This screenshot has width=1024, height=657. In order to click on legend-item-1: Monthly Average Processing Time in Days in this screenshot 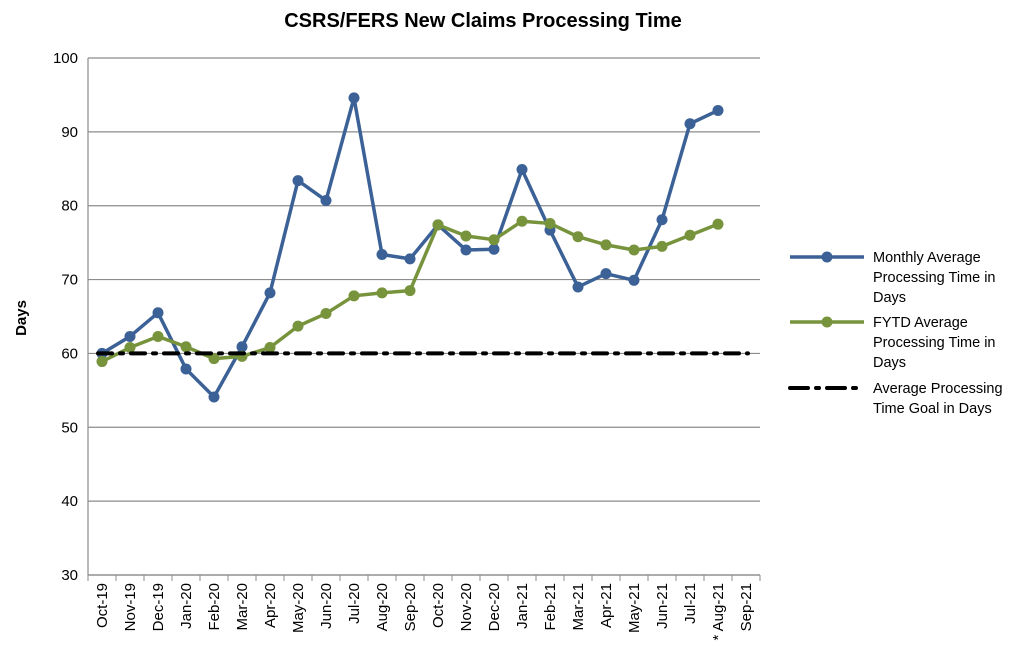, I will do `click(893, 278)`.